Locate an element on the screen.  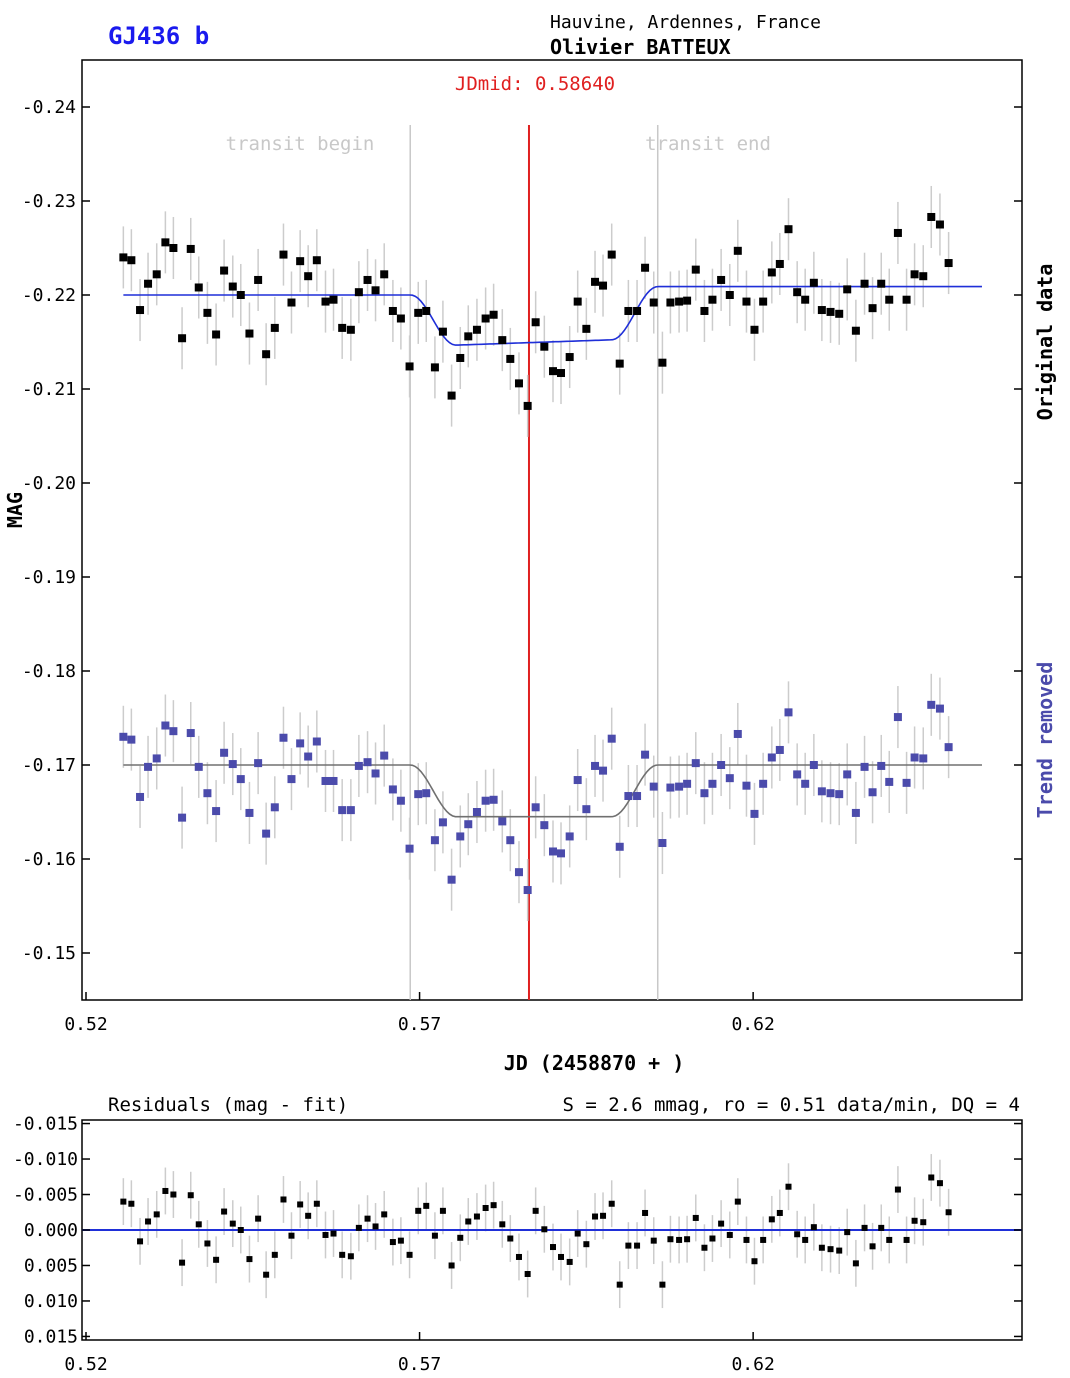
res-y-tick-label: 0.005 is located at coordinates (51, 1265).